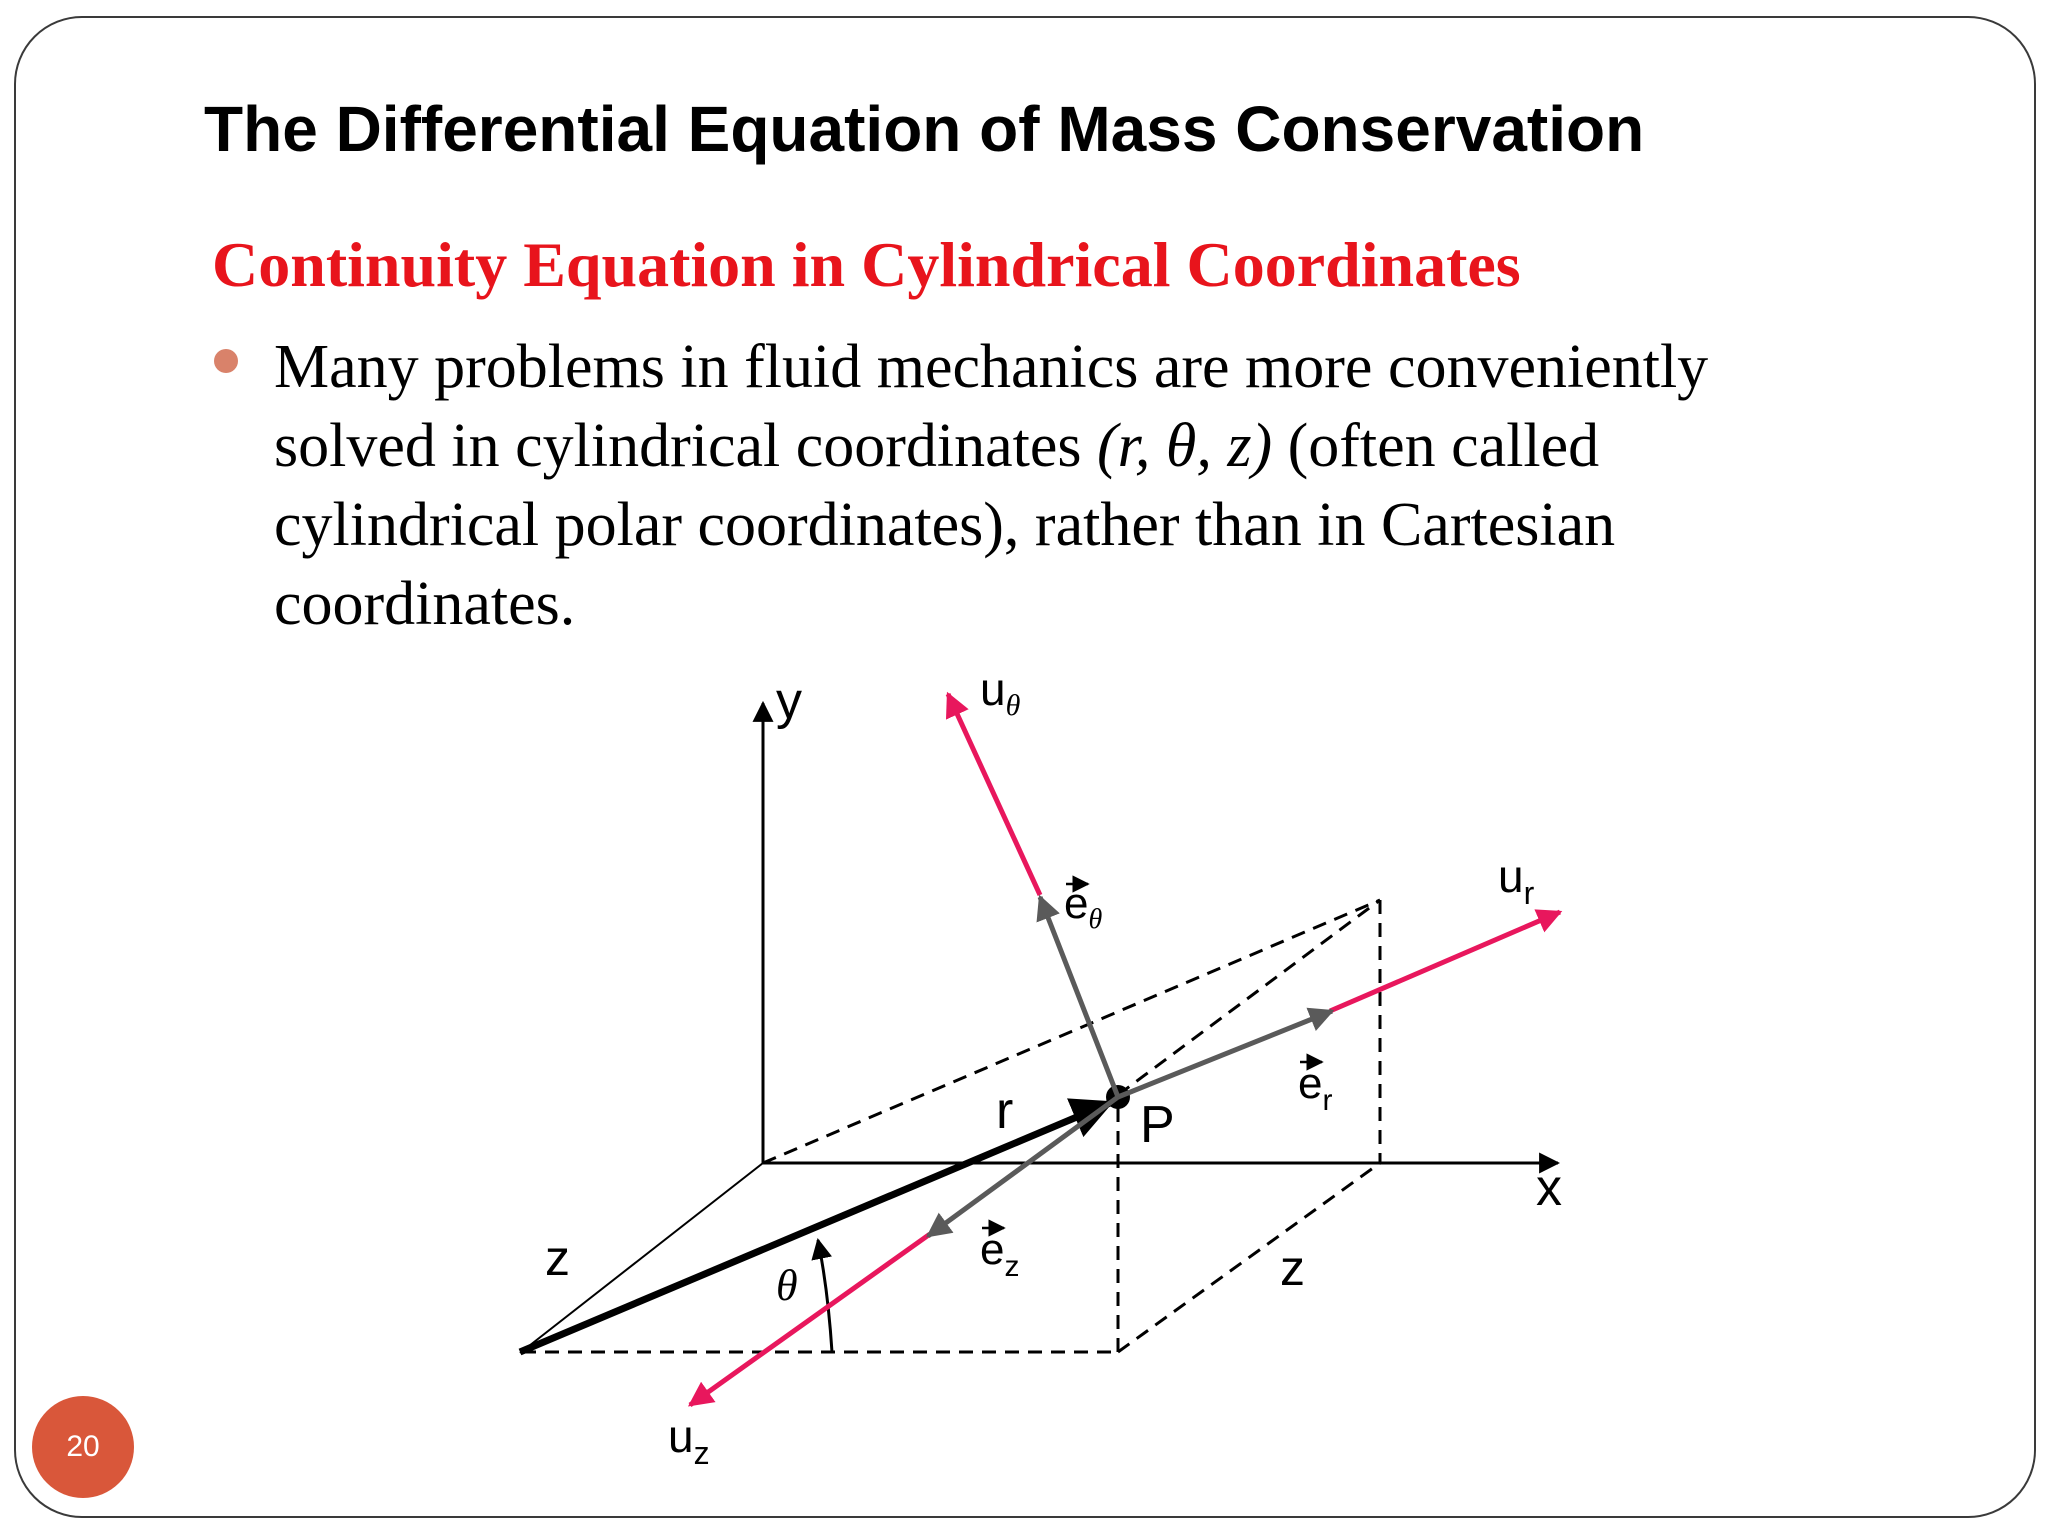  Describe the element at coordinates (1516, 880) in the screenshot. I see `u-r-label: ur` at that location.